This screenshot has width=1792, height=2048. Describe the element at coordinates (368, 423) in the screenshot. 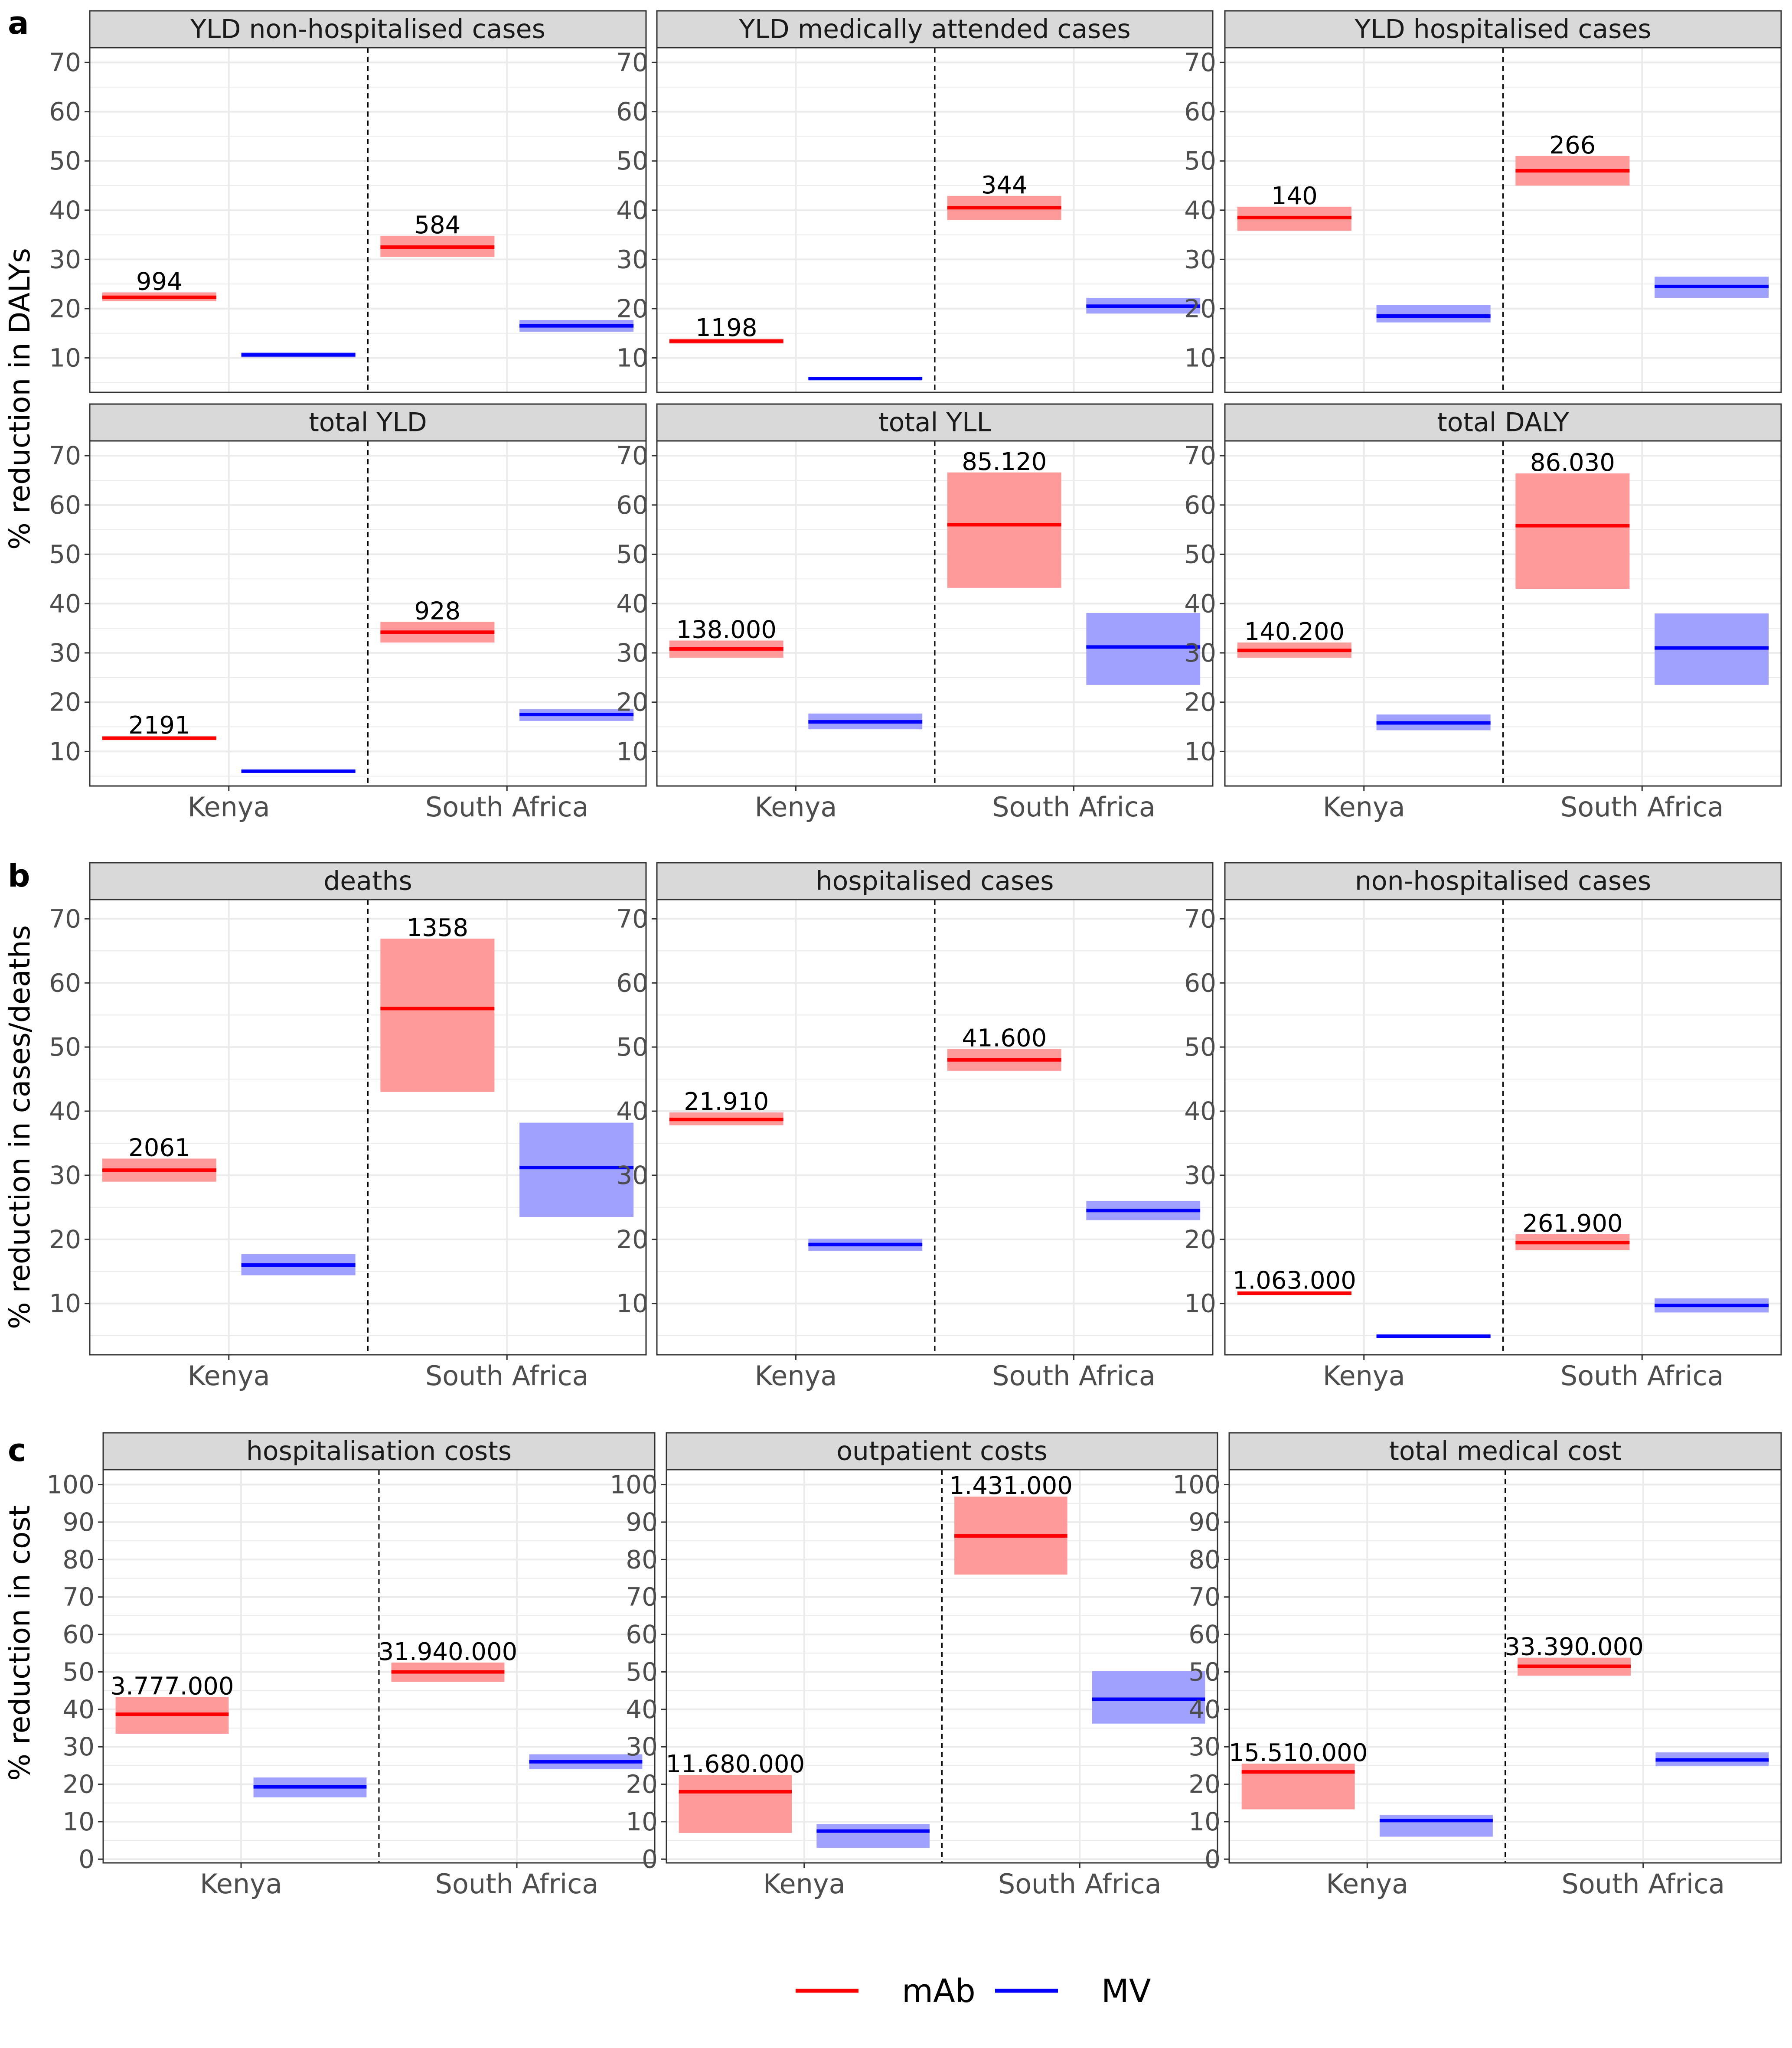

I see `facet-title: total YLD` at that location.